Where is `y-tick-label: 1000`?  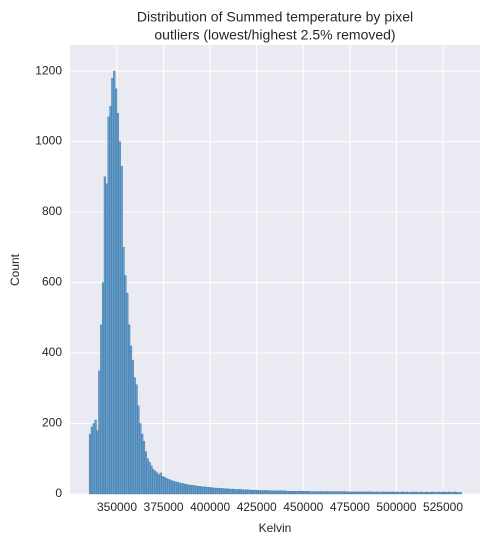 y-tick-label: 1000 is located at coordinates (48, 141).